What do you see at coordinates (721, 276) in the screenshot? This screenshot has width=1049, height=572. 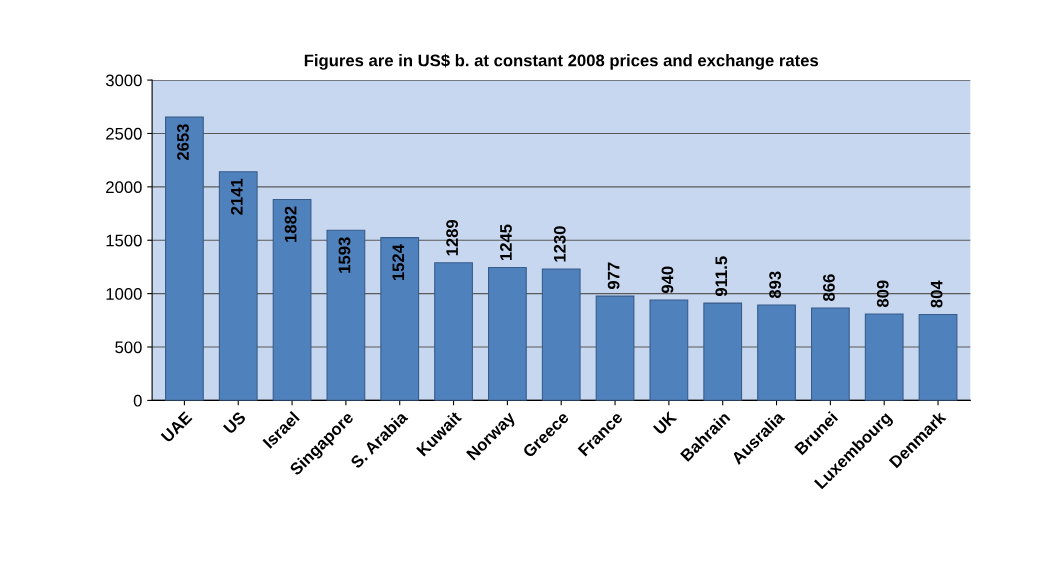 I see `data-label: 911.5` at bounding box center [721, 276].